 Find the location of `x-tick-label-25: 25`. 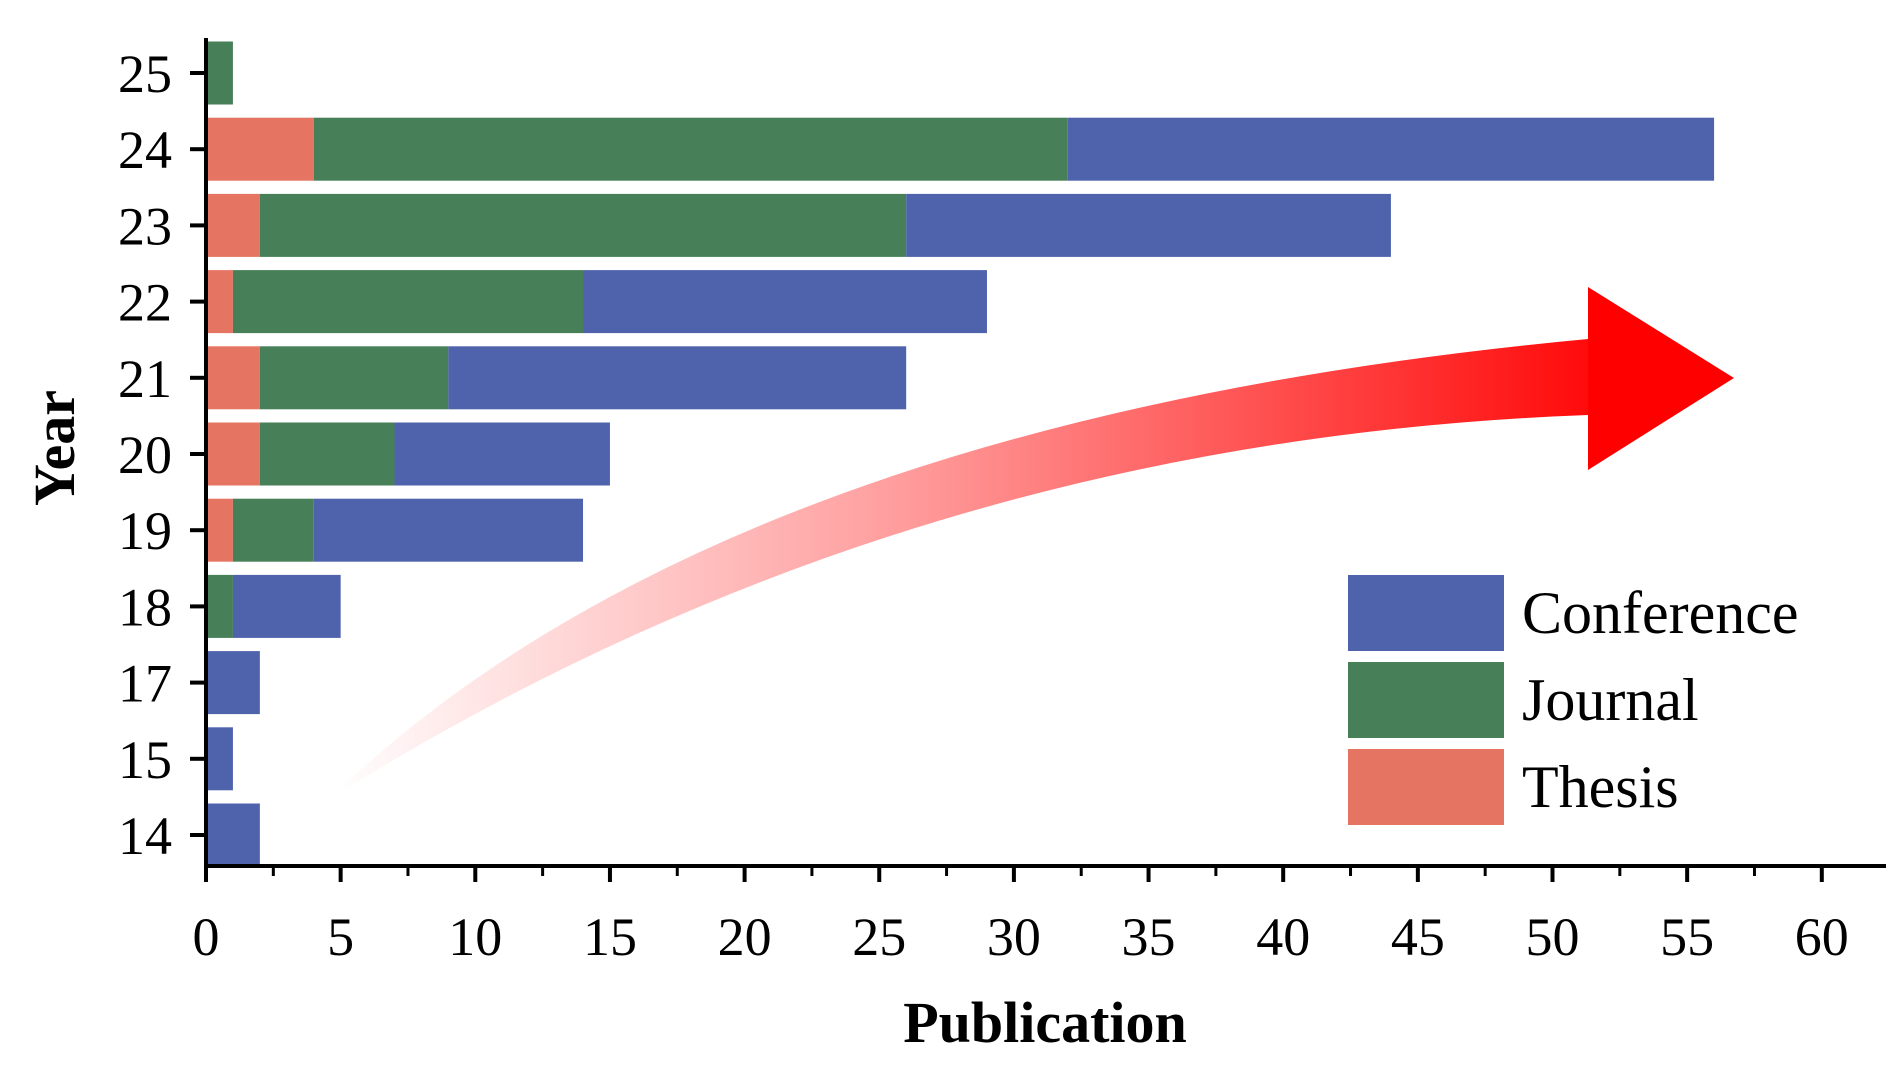

x-tick-label-25: 25 is located at coordinates (879, 937).